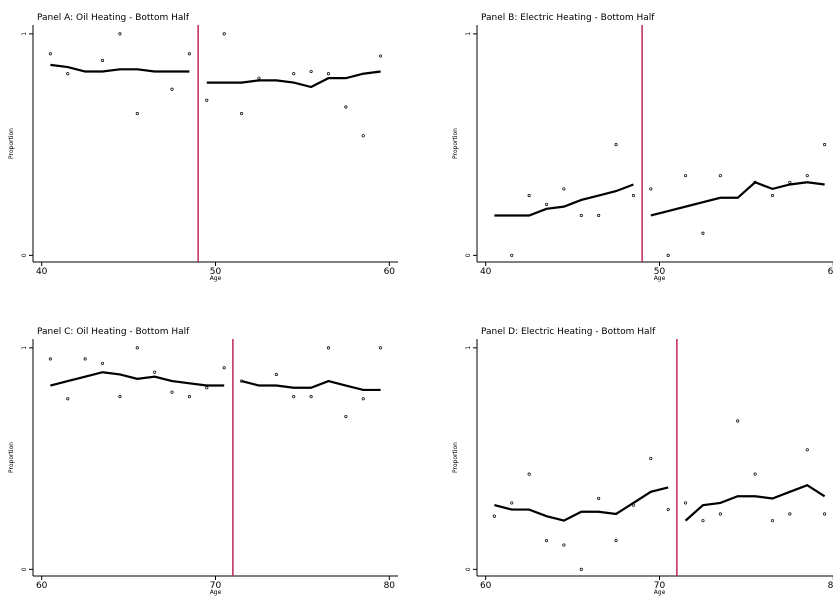 This screenshot has width=833, height=598. I want to click on panel-title: Panel B: Electric Heating - Bottom Half, so click(568, 18).